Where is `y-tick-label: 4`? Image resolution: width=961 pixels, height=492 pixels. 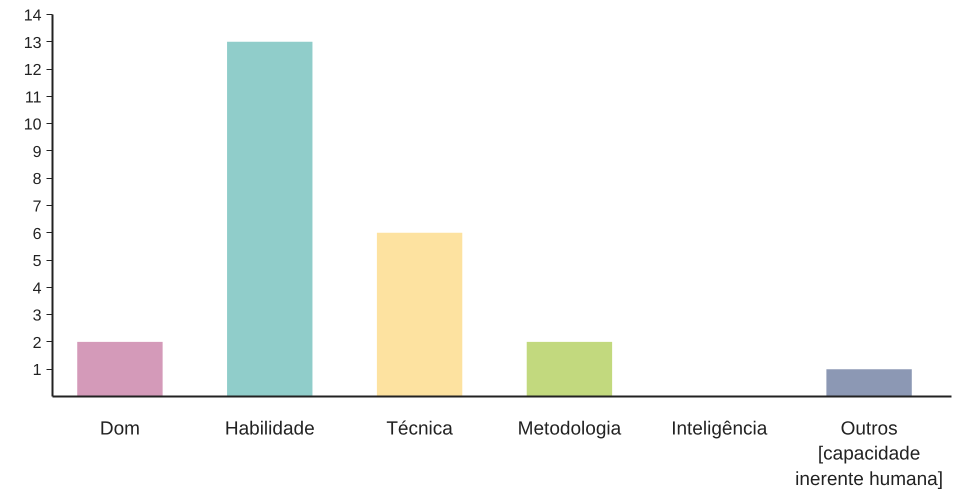
y-tick-label: 4 is located at coordinates (37, 289).